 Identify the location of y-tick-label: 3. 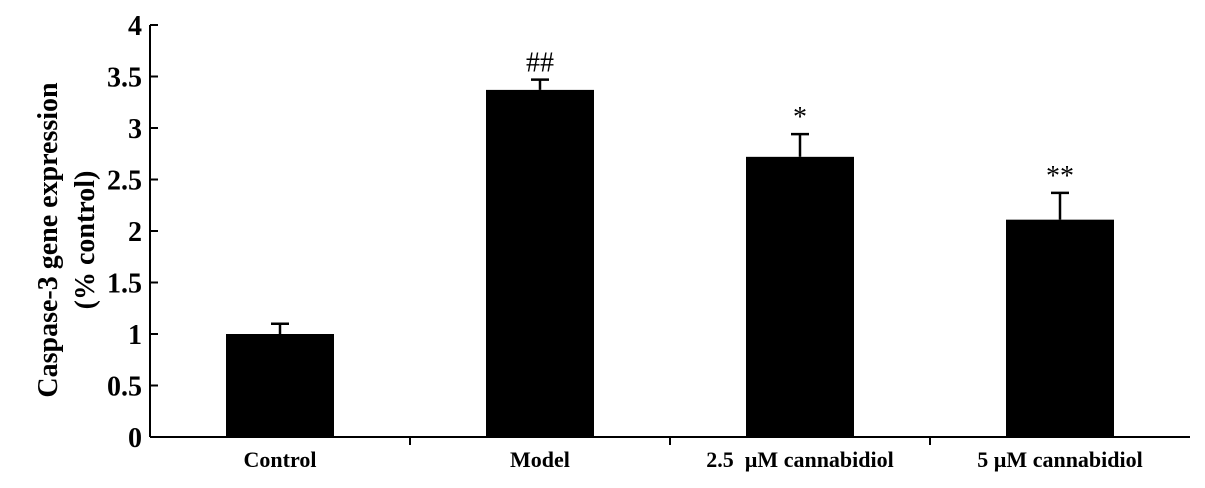
(135, 129).